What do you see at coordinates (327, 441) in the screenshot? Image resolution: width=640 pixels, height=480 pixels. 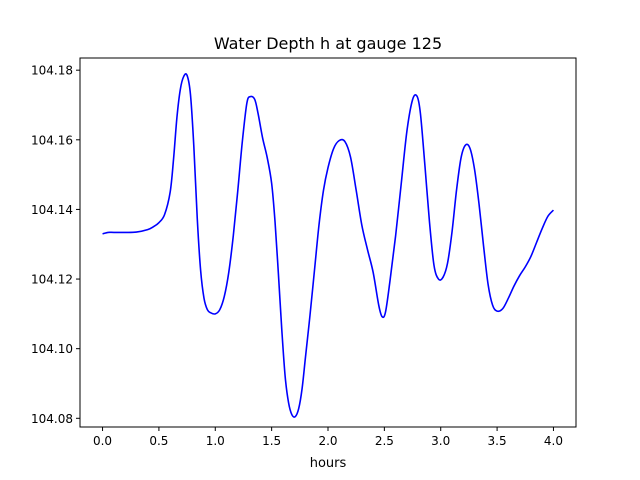 I see `x-tick-label: 2.0` at bounding box center [327, 441].